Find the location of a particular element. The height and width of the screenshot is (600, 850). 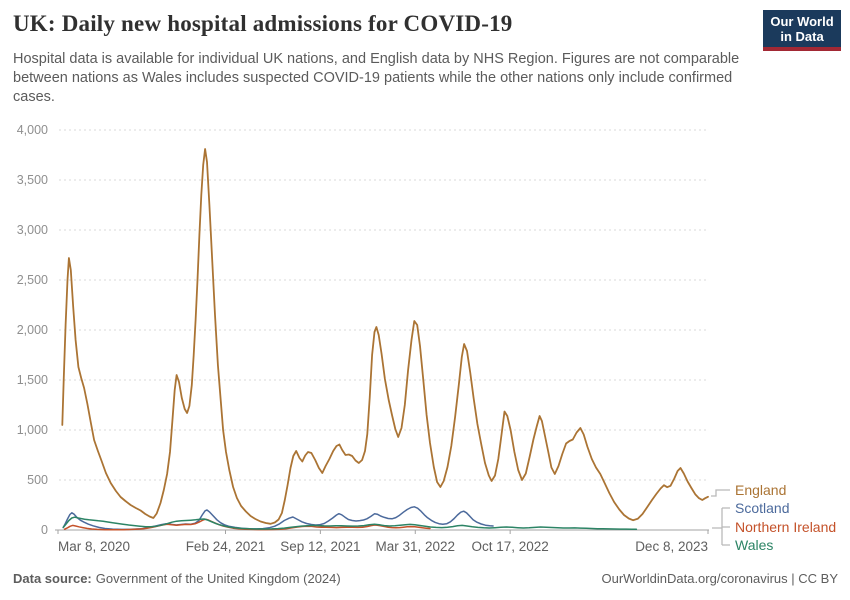

legend-item-scotland: Scotland is located at coordinates (762, 508).